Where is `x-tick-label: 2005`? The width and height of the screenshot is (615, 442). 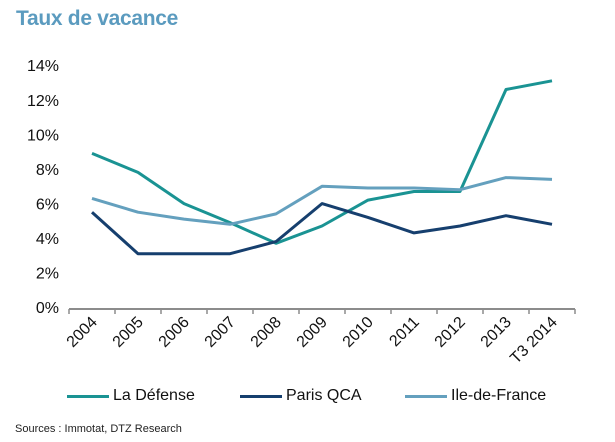
x-tick-label: 2005 is located at coordinates (128, 332).